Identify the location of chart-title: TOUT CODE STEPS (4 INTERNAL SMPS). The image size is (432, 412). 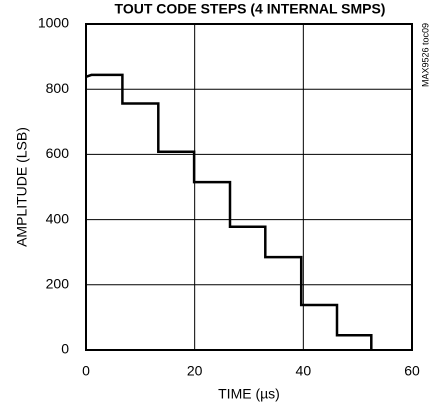
(250, 8).